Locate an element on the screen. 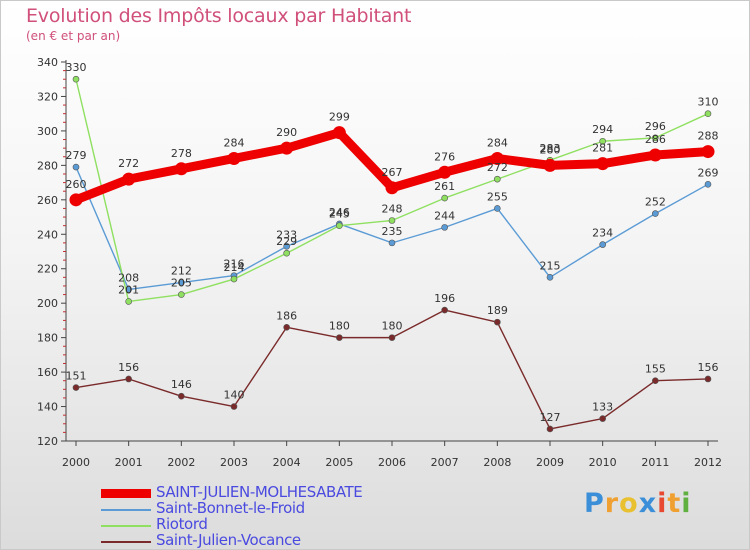  data-label: 299 is located at coordinates (339, 117).